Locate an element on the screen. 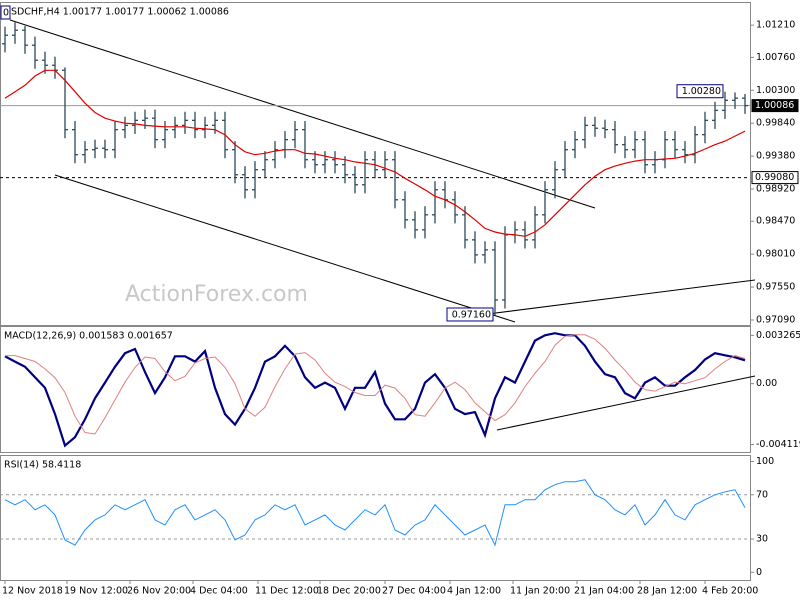 The height and width of the screenshot is (600, 800). y-tick-label: -0.004119 is located at coordinates (778, 444).